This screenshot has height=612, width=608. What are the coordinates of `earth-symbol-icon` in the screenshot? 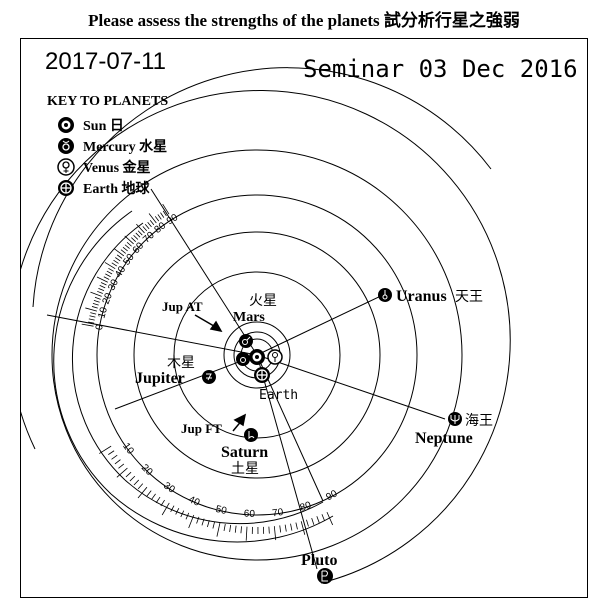 It's located at (66, 188).